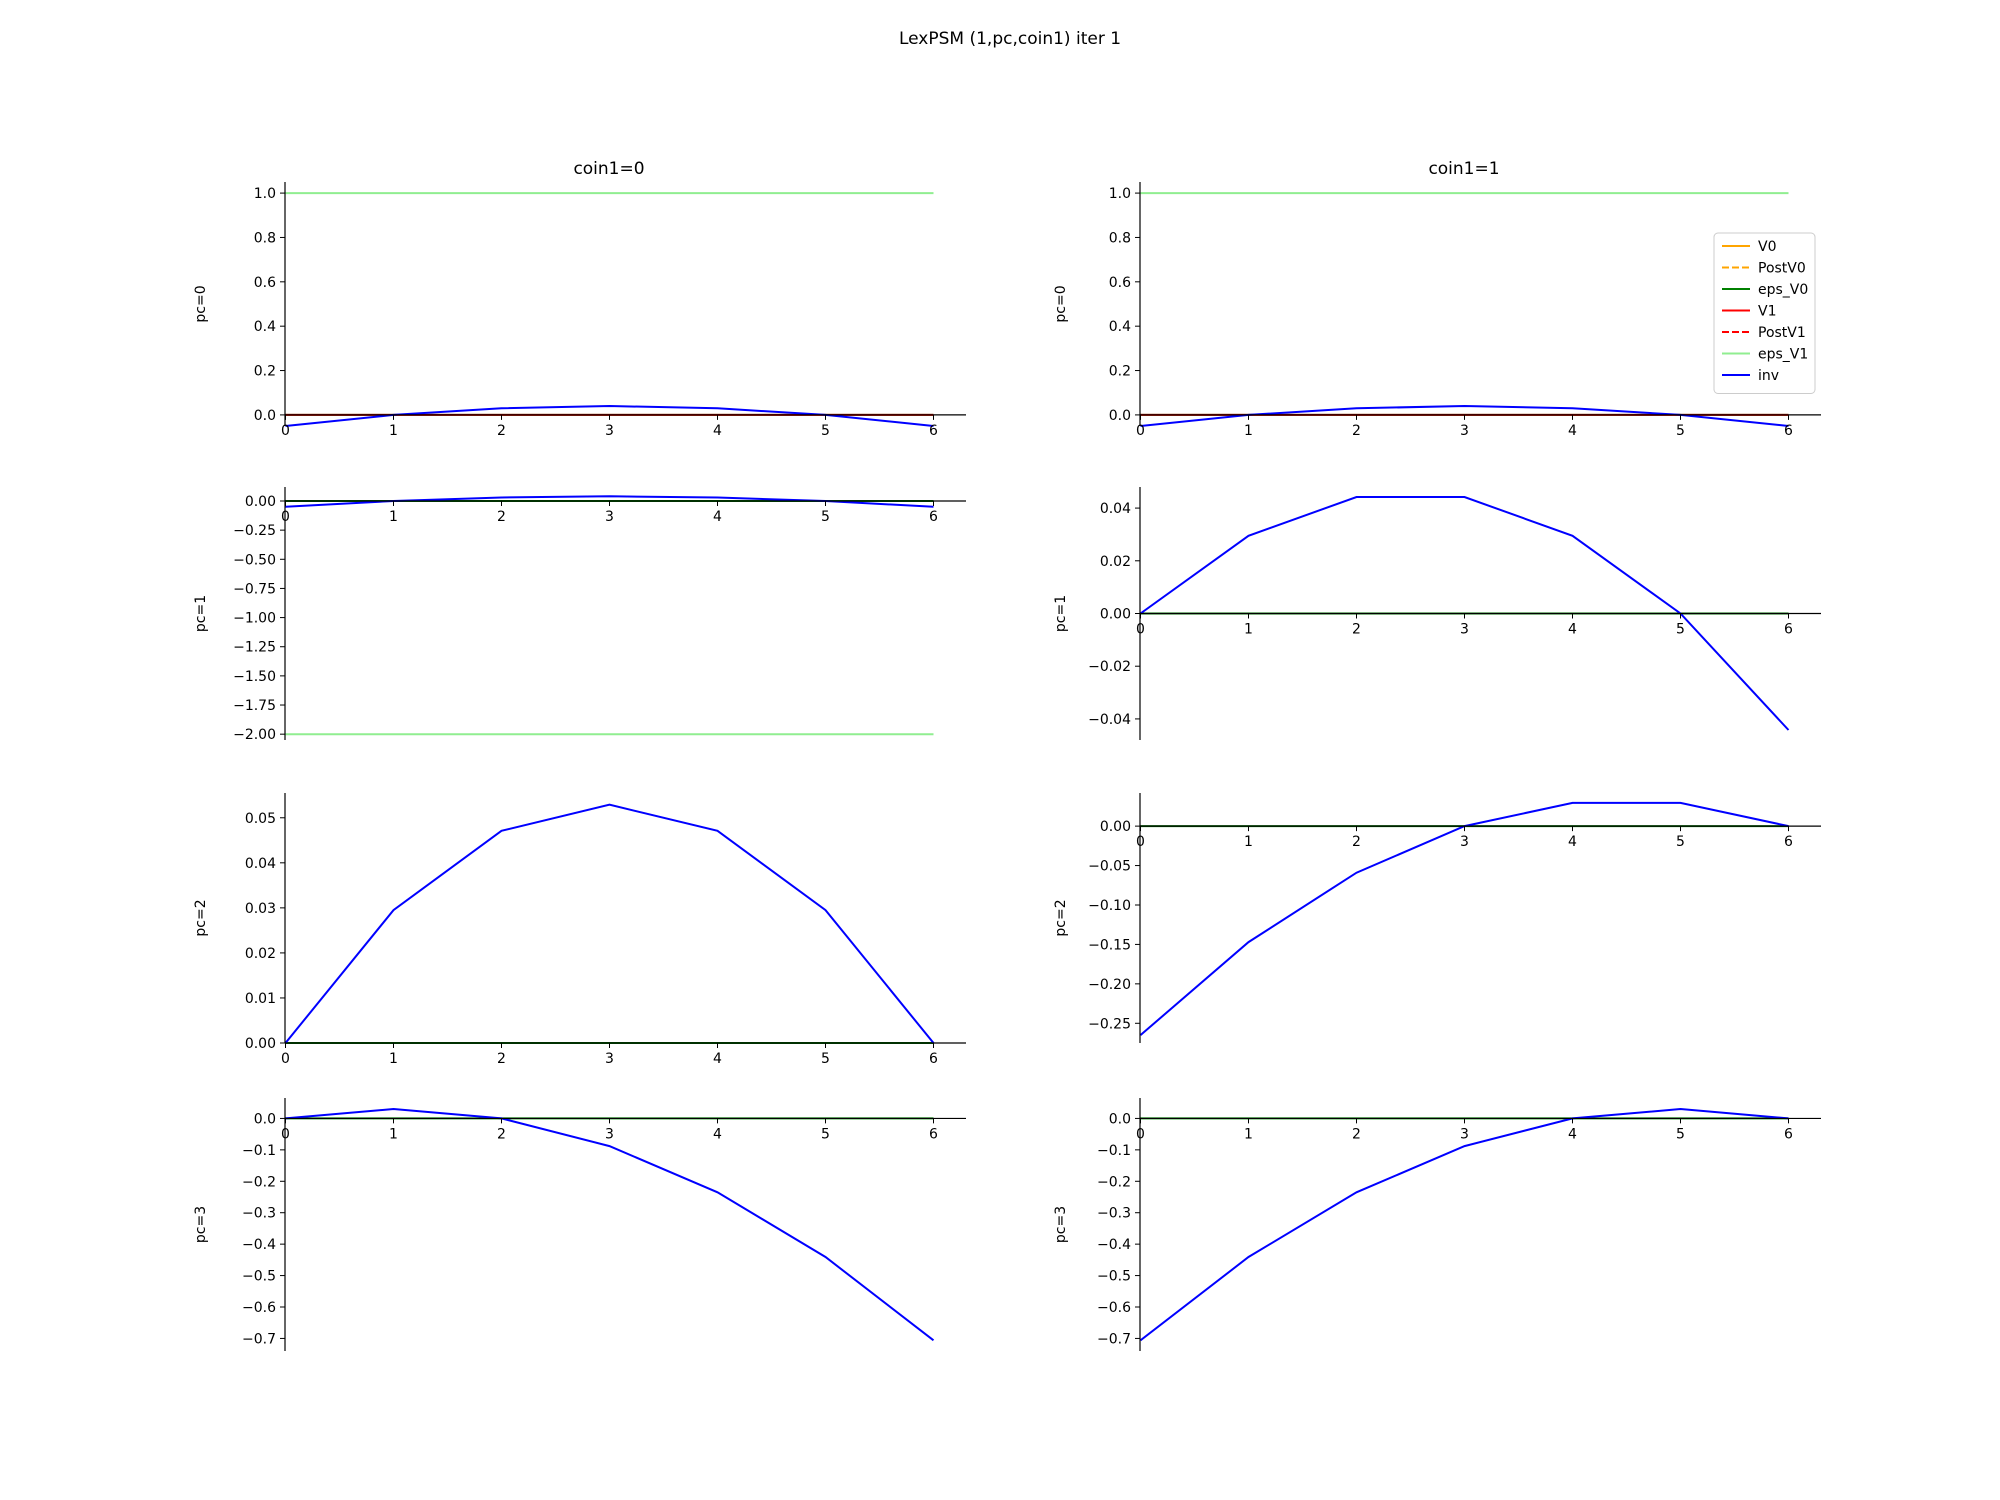 The image size is (2000, 1500). I want to click on y-tick-label: −0.75, so click(254, 589).